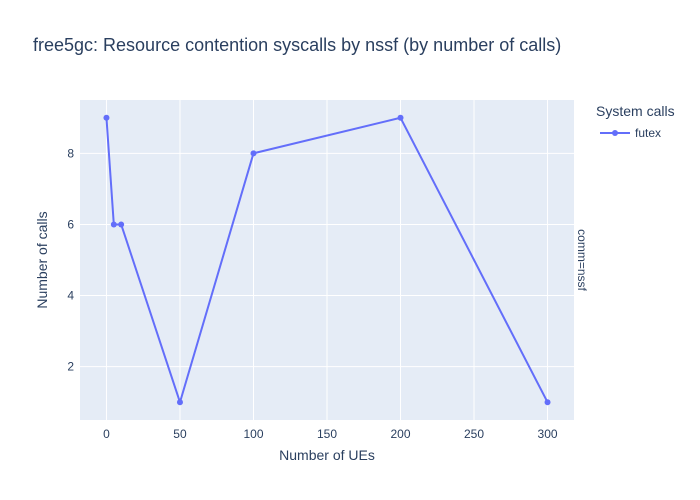  What do you see at coordinates (42, 259) in the screenshot?
I see `y-axis-title: Number of calls` at bounding box center [42, 259].